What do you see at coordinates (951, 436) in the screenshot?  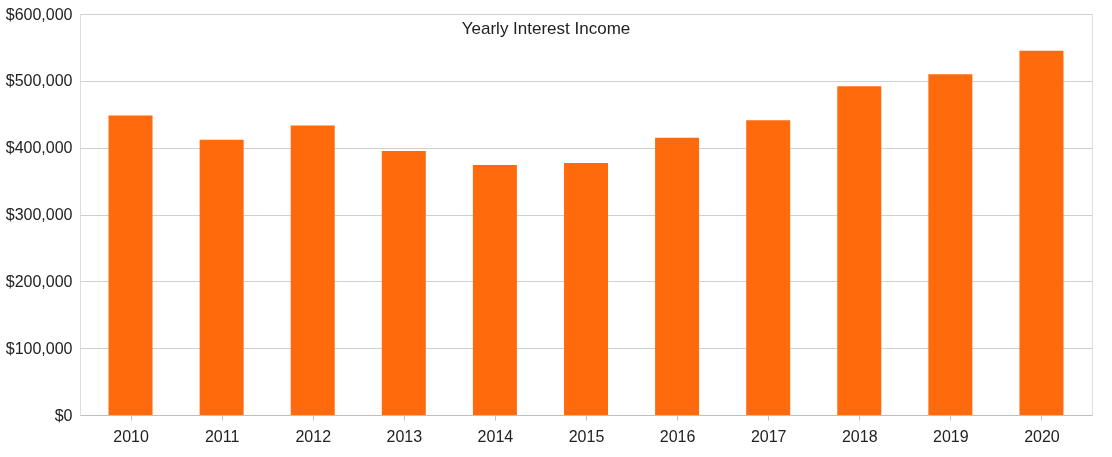 I see `x-tick-label: 2019` at bounding box center [951, 436].